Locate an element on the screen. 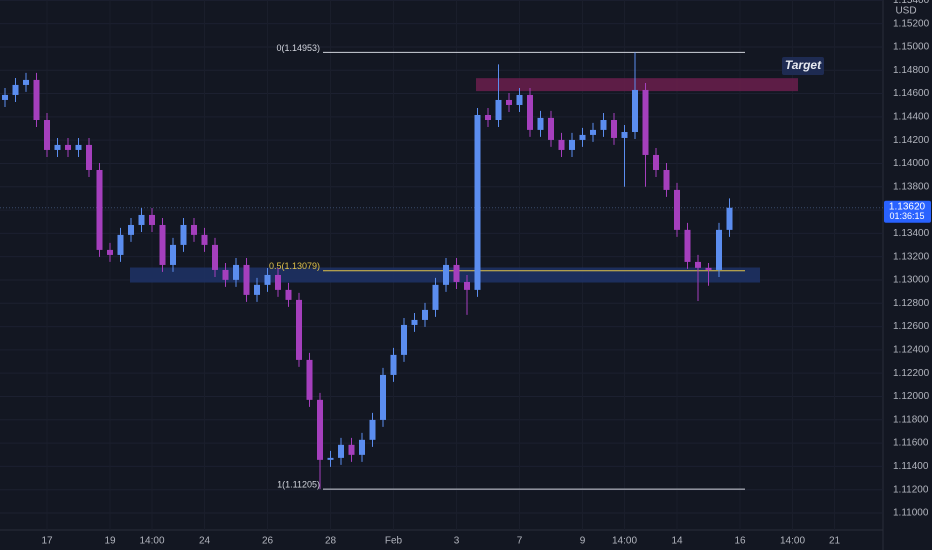 This screenshot has width=932, height=550. fib-label: 0.5(1.13079) is located at coordinates (294, 266).